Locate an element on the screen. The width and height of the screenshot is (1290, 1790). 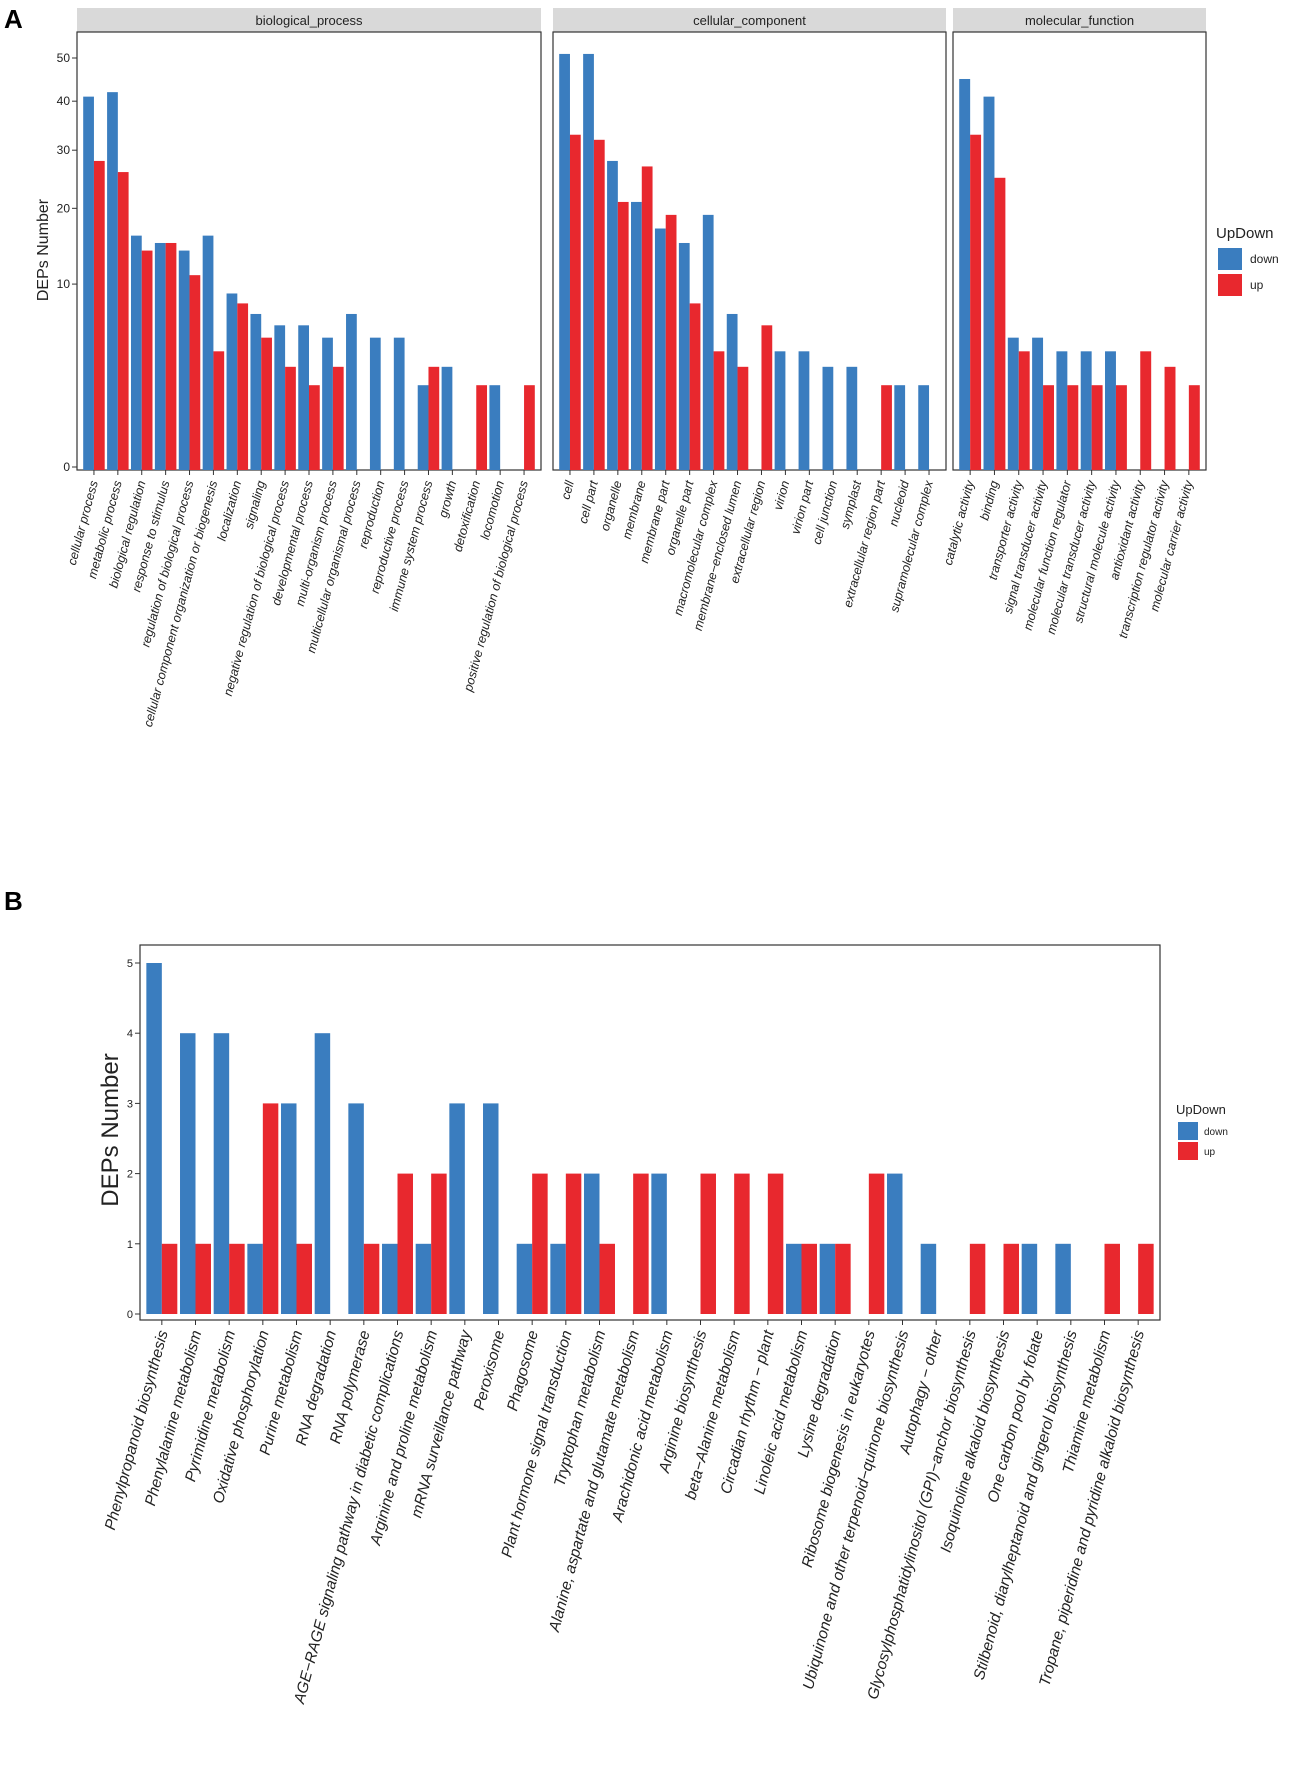
x-tick-label: cell part is located at coordinates (588, 502).